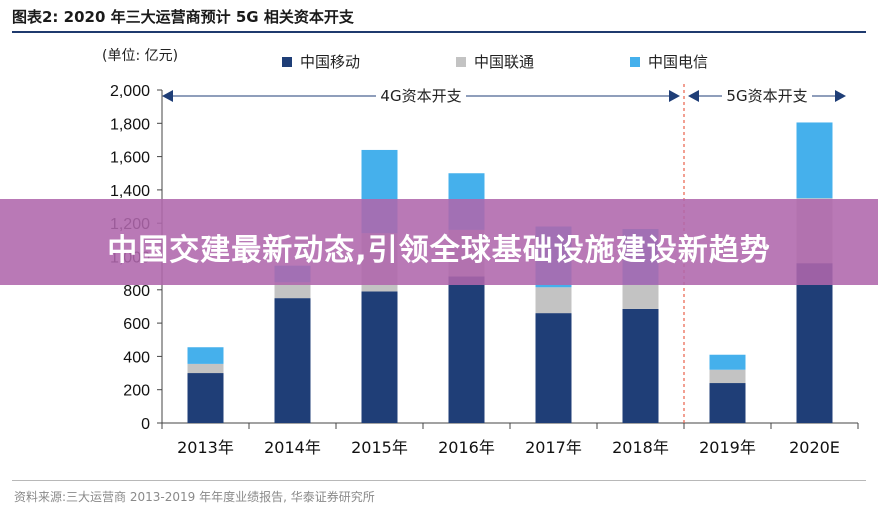  I want to click on y-tick-label: 1,600, so click(130, 158).